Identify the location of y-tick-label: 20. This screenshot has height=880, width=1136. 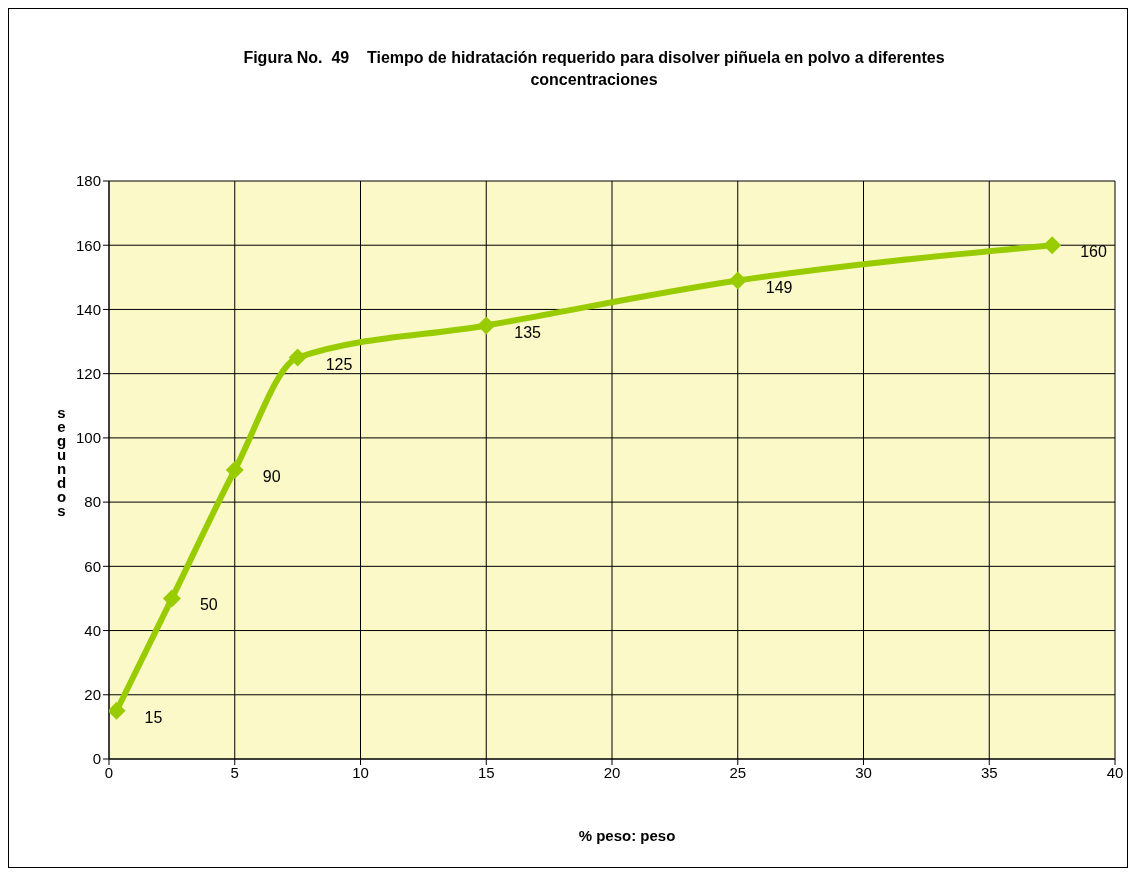
(92, 695).